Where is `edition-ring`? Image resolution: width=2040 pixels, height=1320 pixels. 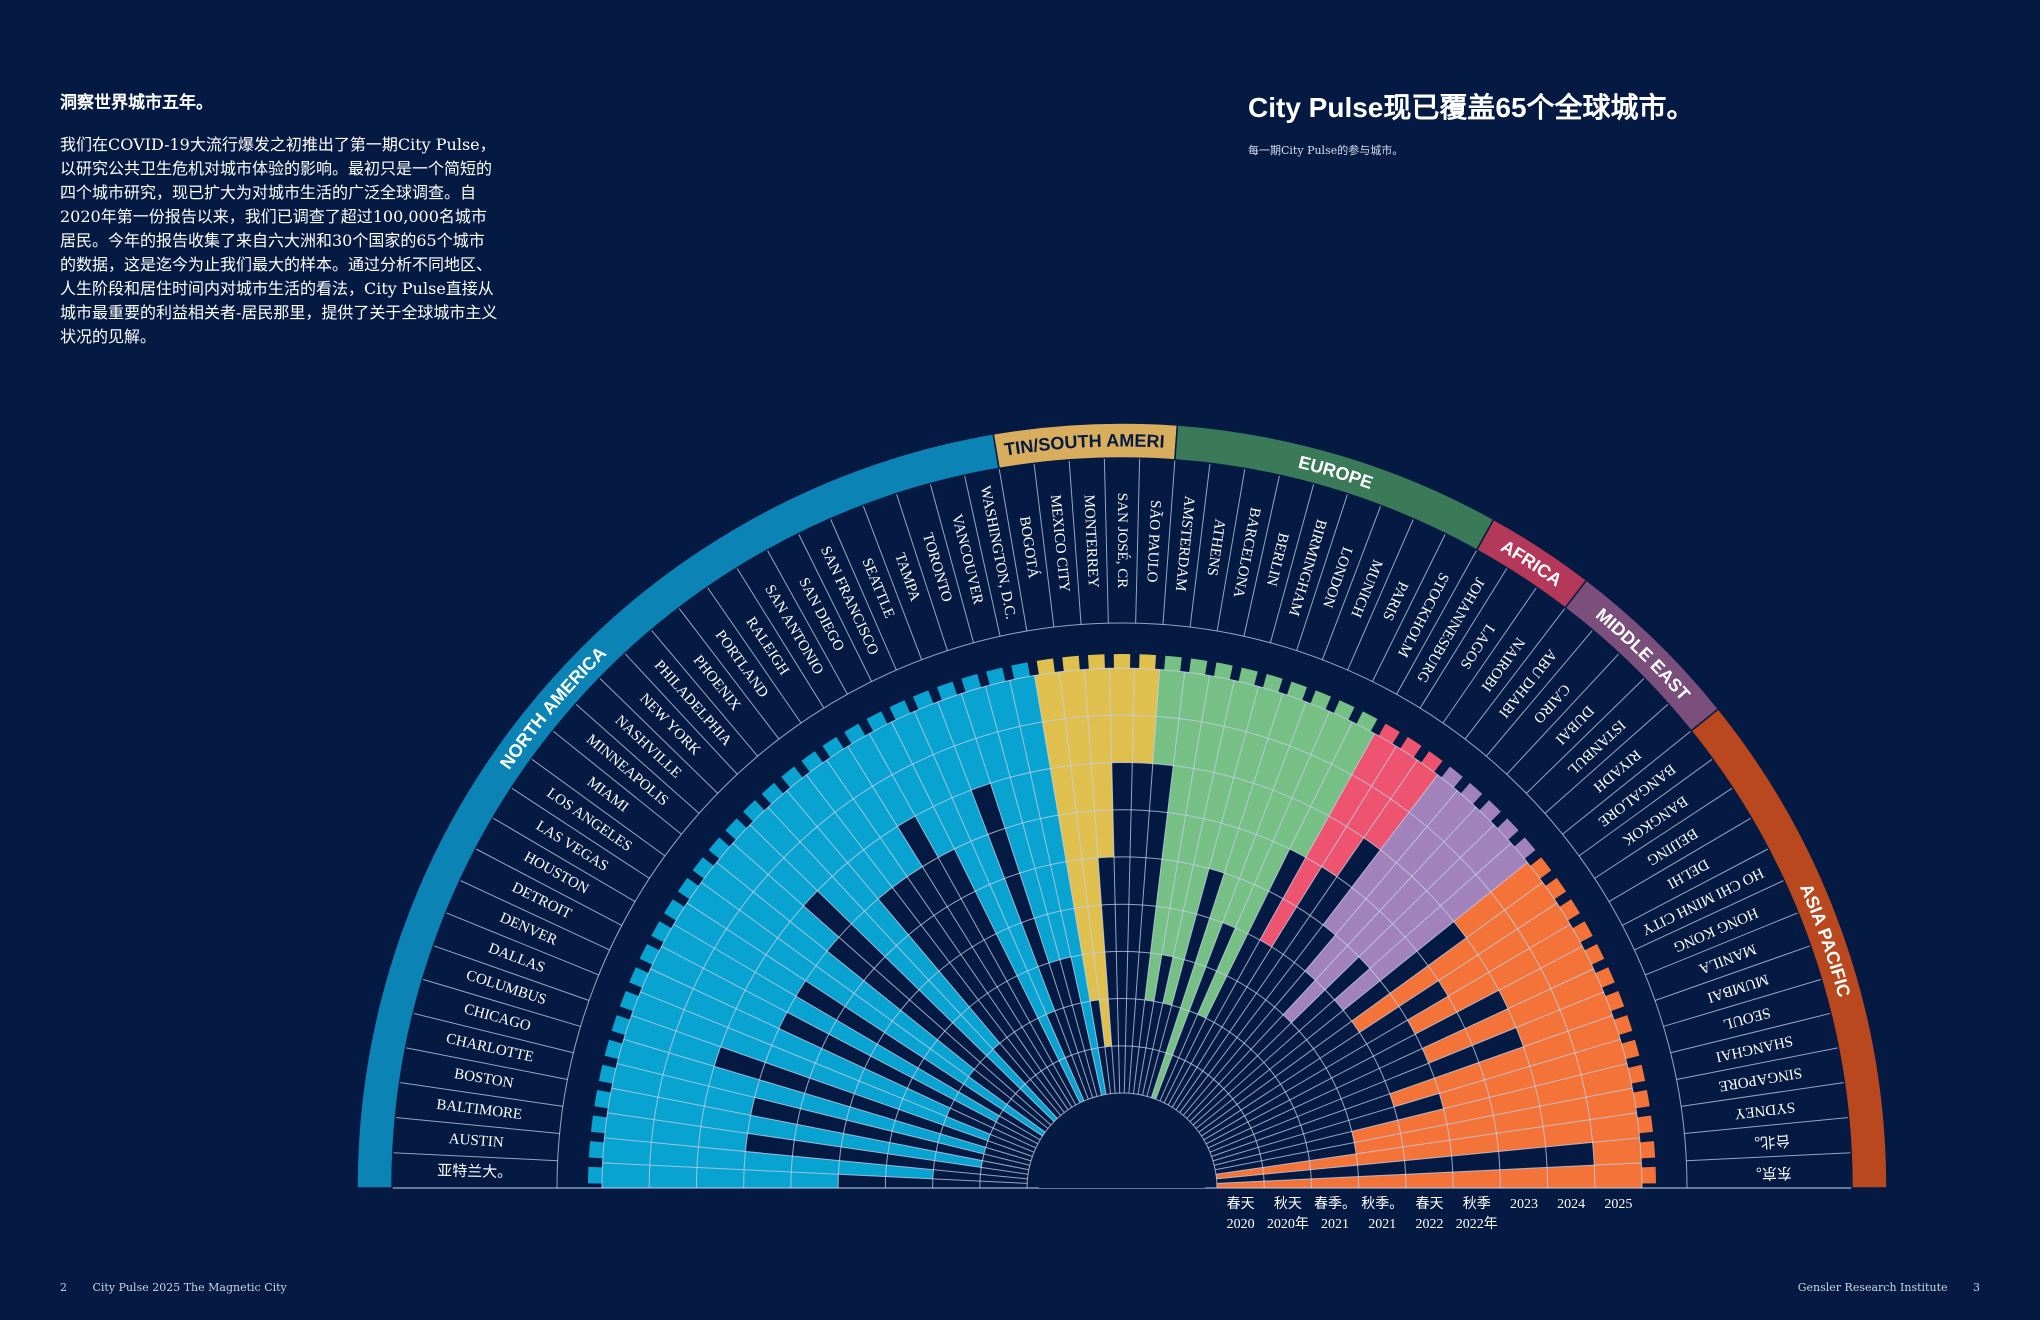 edition-ring is located at coordinates (1122, 1069).